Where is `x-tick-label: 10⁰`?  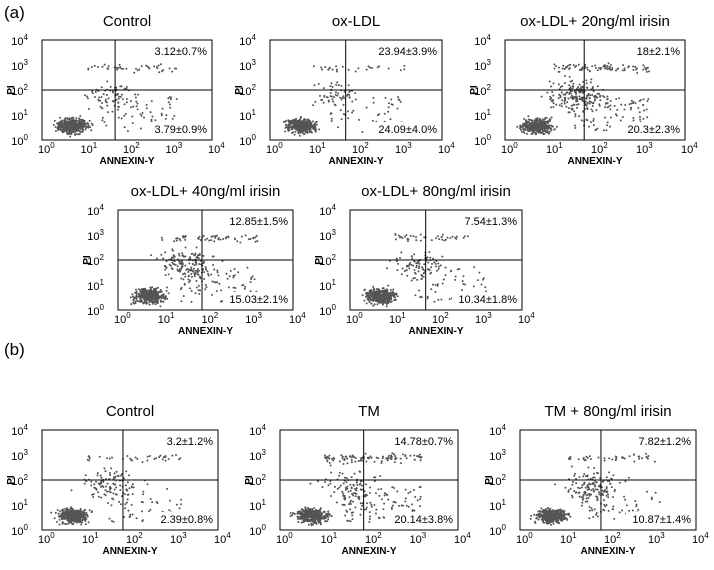 x-tick-label: 10⁰ is located at coordinates (354, 318).